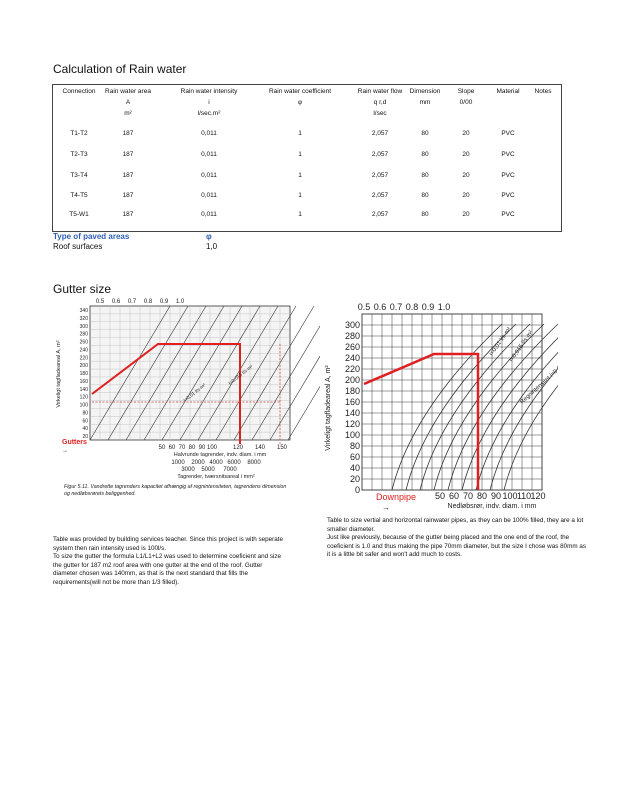 The width and height of the screenshot is (620, 800). What do you see at coordinates (198, 463) in the screenshot?
I see `x2-tick-label: 2000` at bounding box center [198, 463].